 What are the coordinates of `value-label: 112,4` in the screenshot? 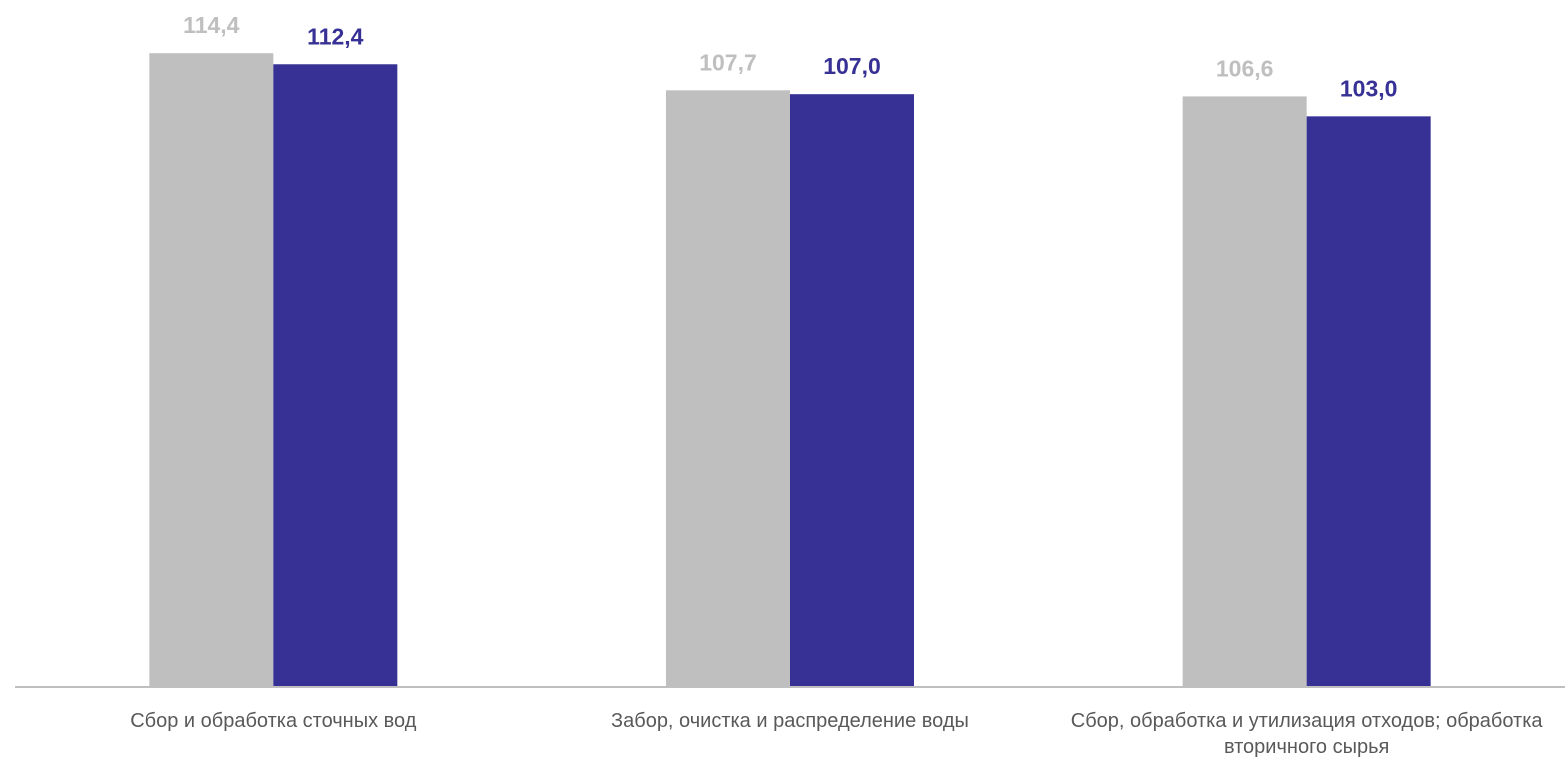 It's located at (335, 36).